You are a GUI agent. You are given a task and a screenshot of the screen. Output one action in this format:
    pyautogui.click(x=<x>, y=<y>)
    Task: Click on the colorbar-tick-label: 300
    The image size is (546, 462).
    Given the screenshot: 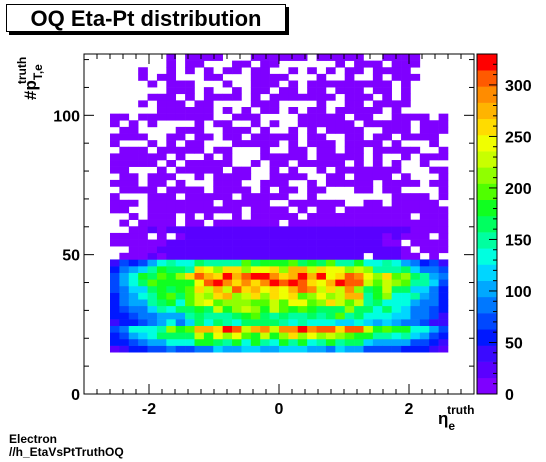 What is the action you would take?
    pyautogui.click(x=518, y=86)
    